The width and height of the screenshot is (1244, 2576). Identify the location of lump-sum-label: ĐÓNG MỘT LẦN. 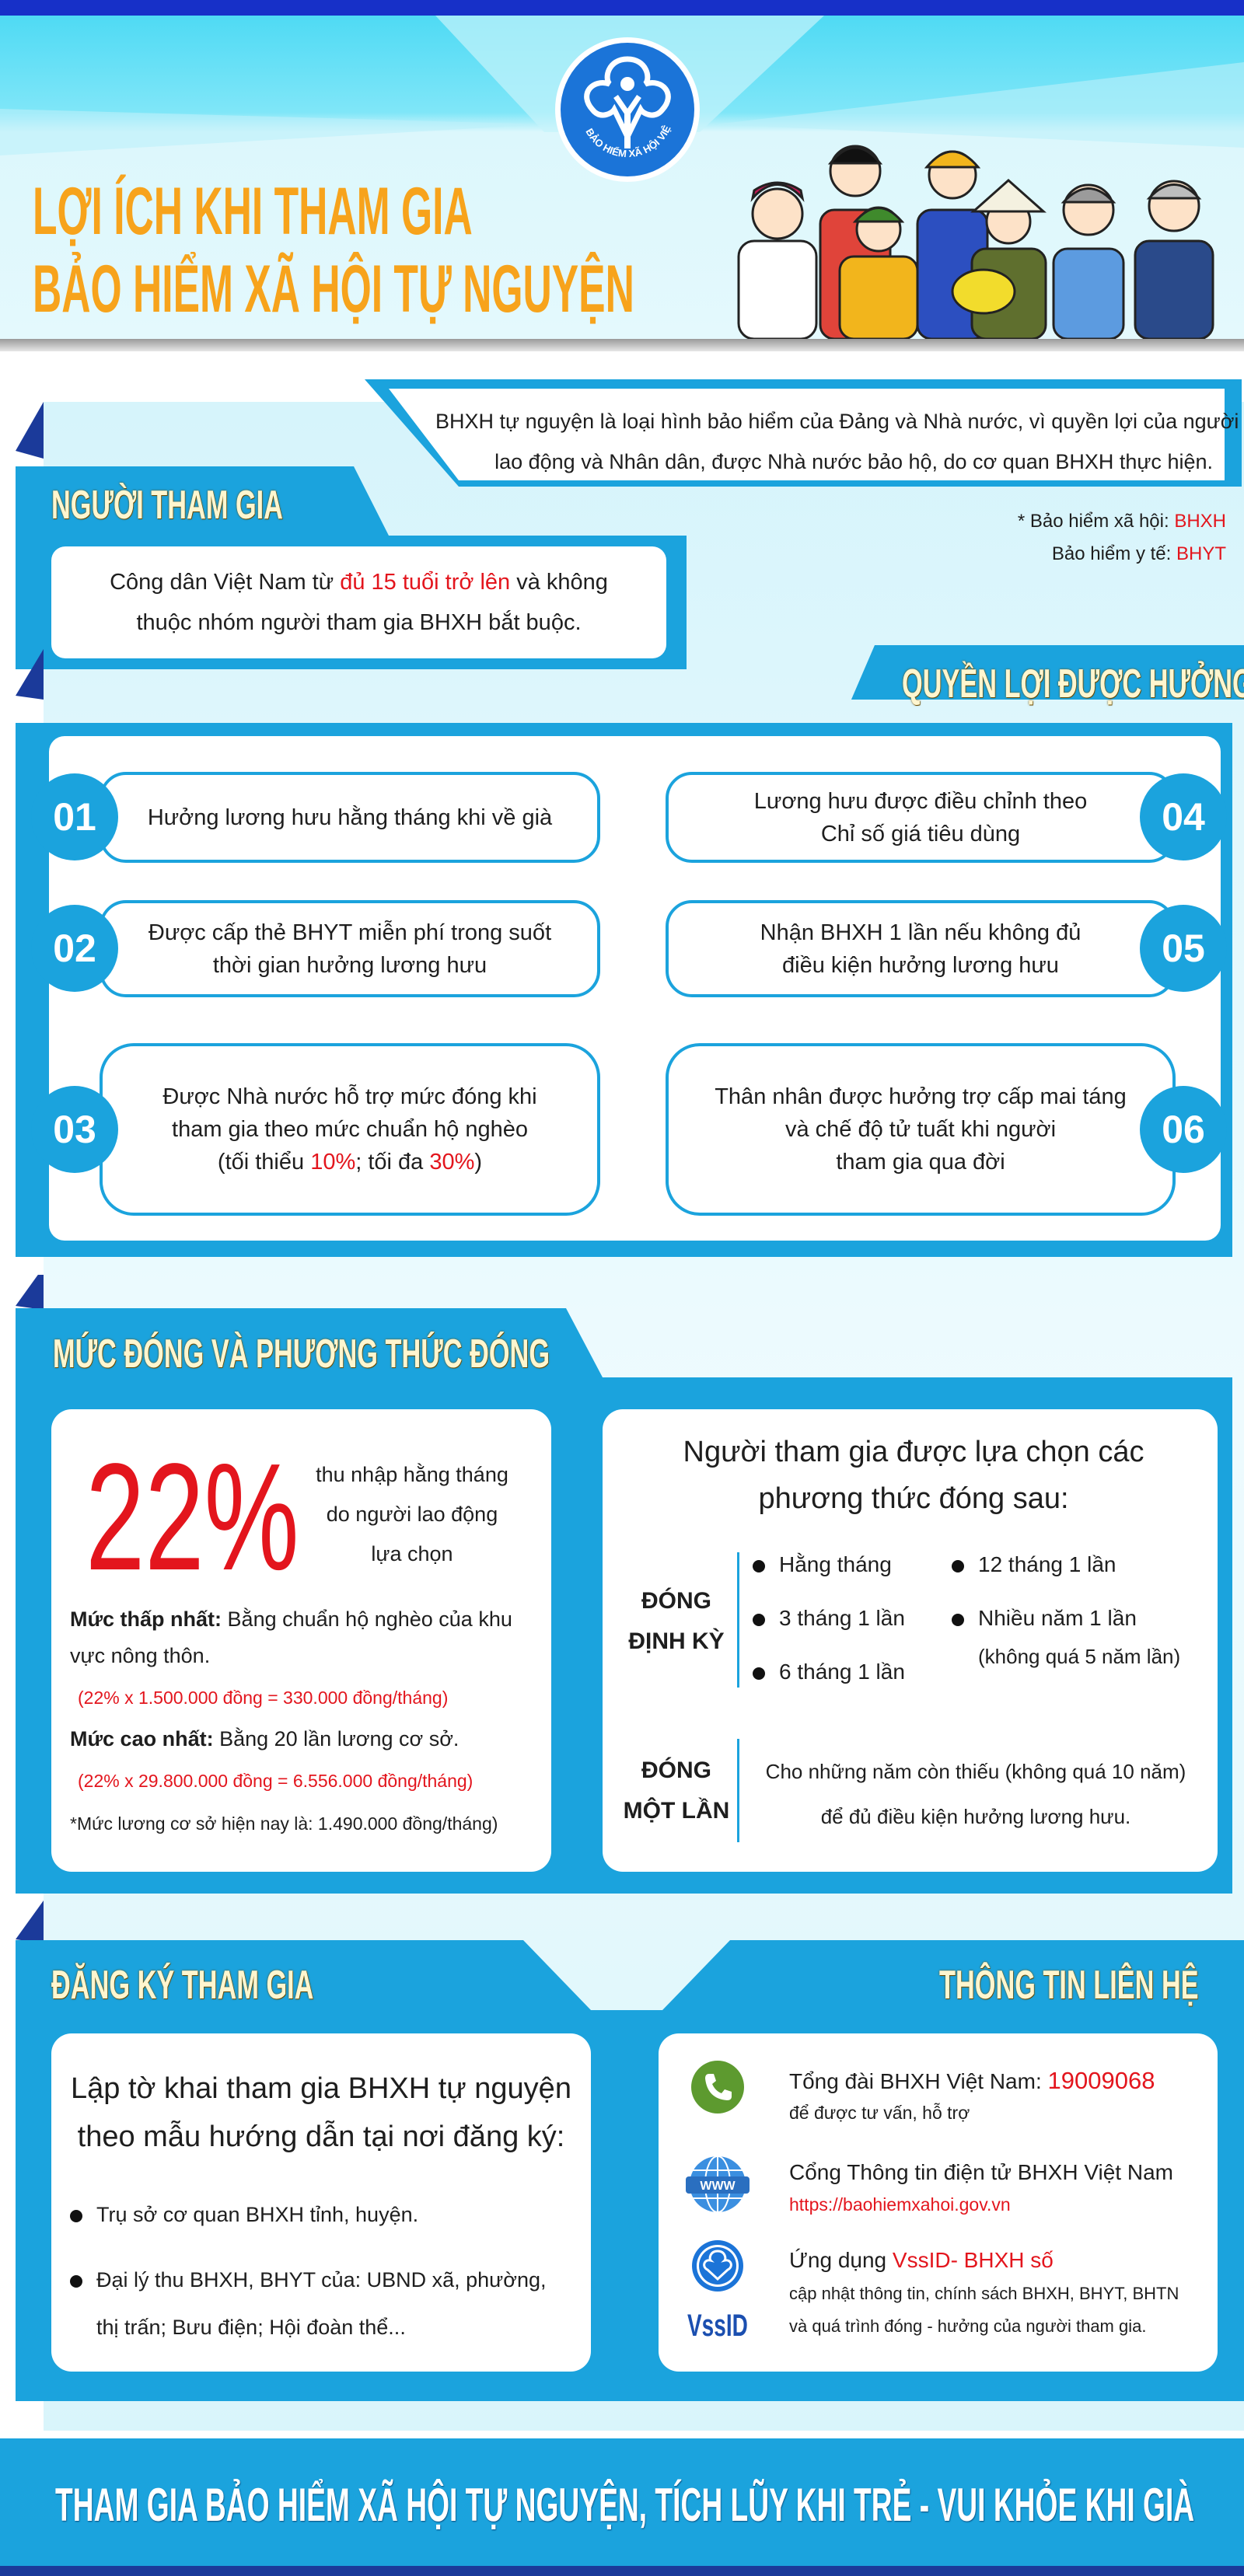
(676, 1790).